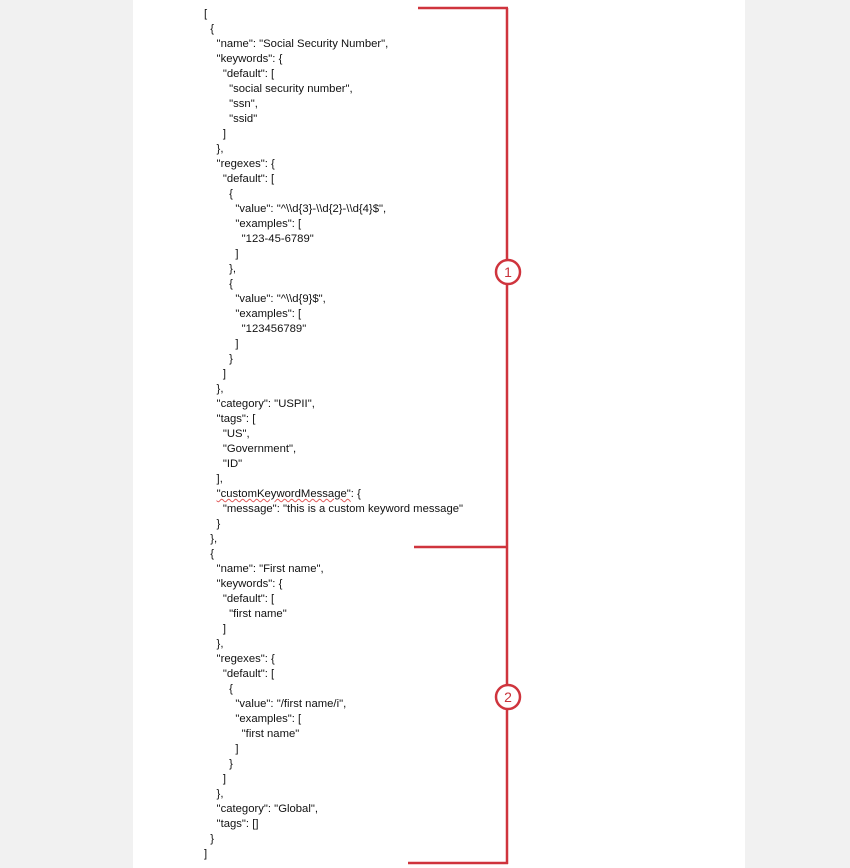  What do you see at coordinates (283, 494) in the screenshot?
I see `spellcheck-underlined-key: "customKeywordMessage"` at bounding box center [283, 494].